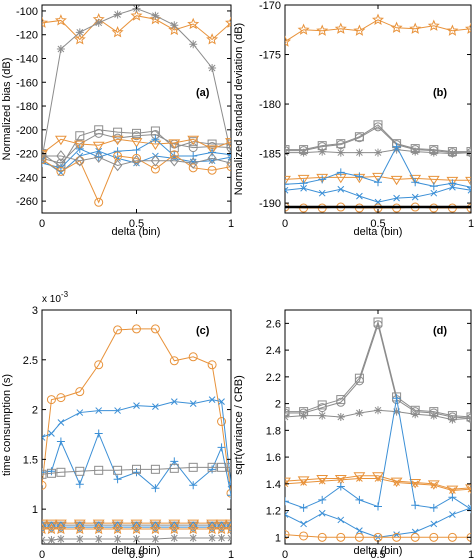 This screenshot has width=474, height=558. Describe the element at coordinates (229, 157) in the screenshot. I see `panel-a-series-6-point` at that location.